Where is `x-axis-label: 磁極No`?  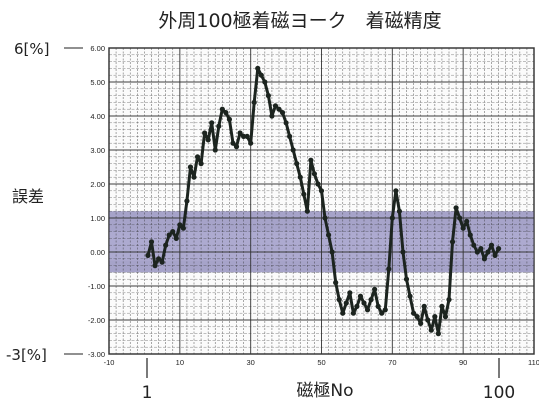
x-axis-label: 磁極No is located at coordinates (324, 391).